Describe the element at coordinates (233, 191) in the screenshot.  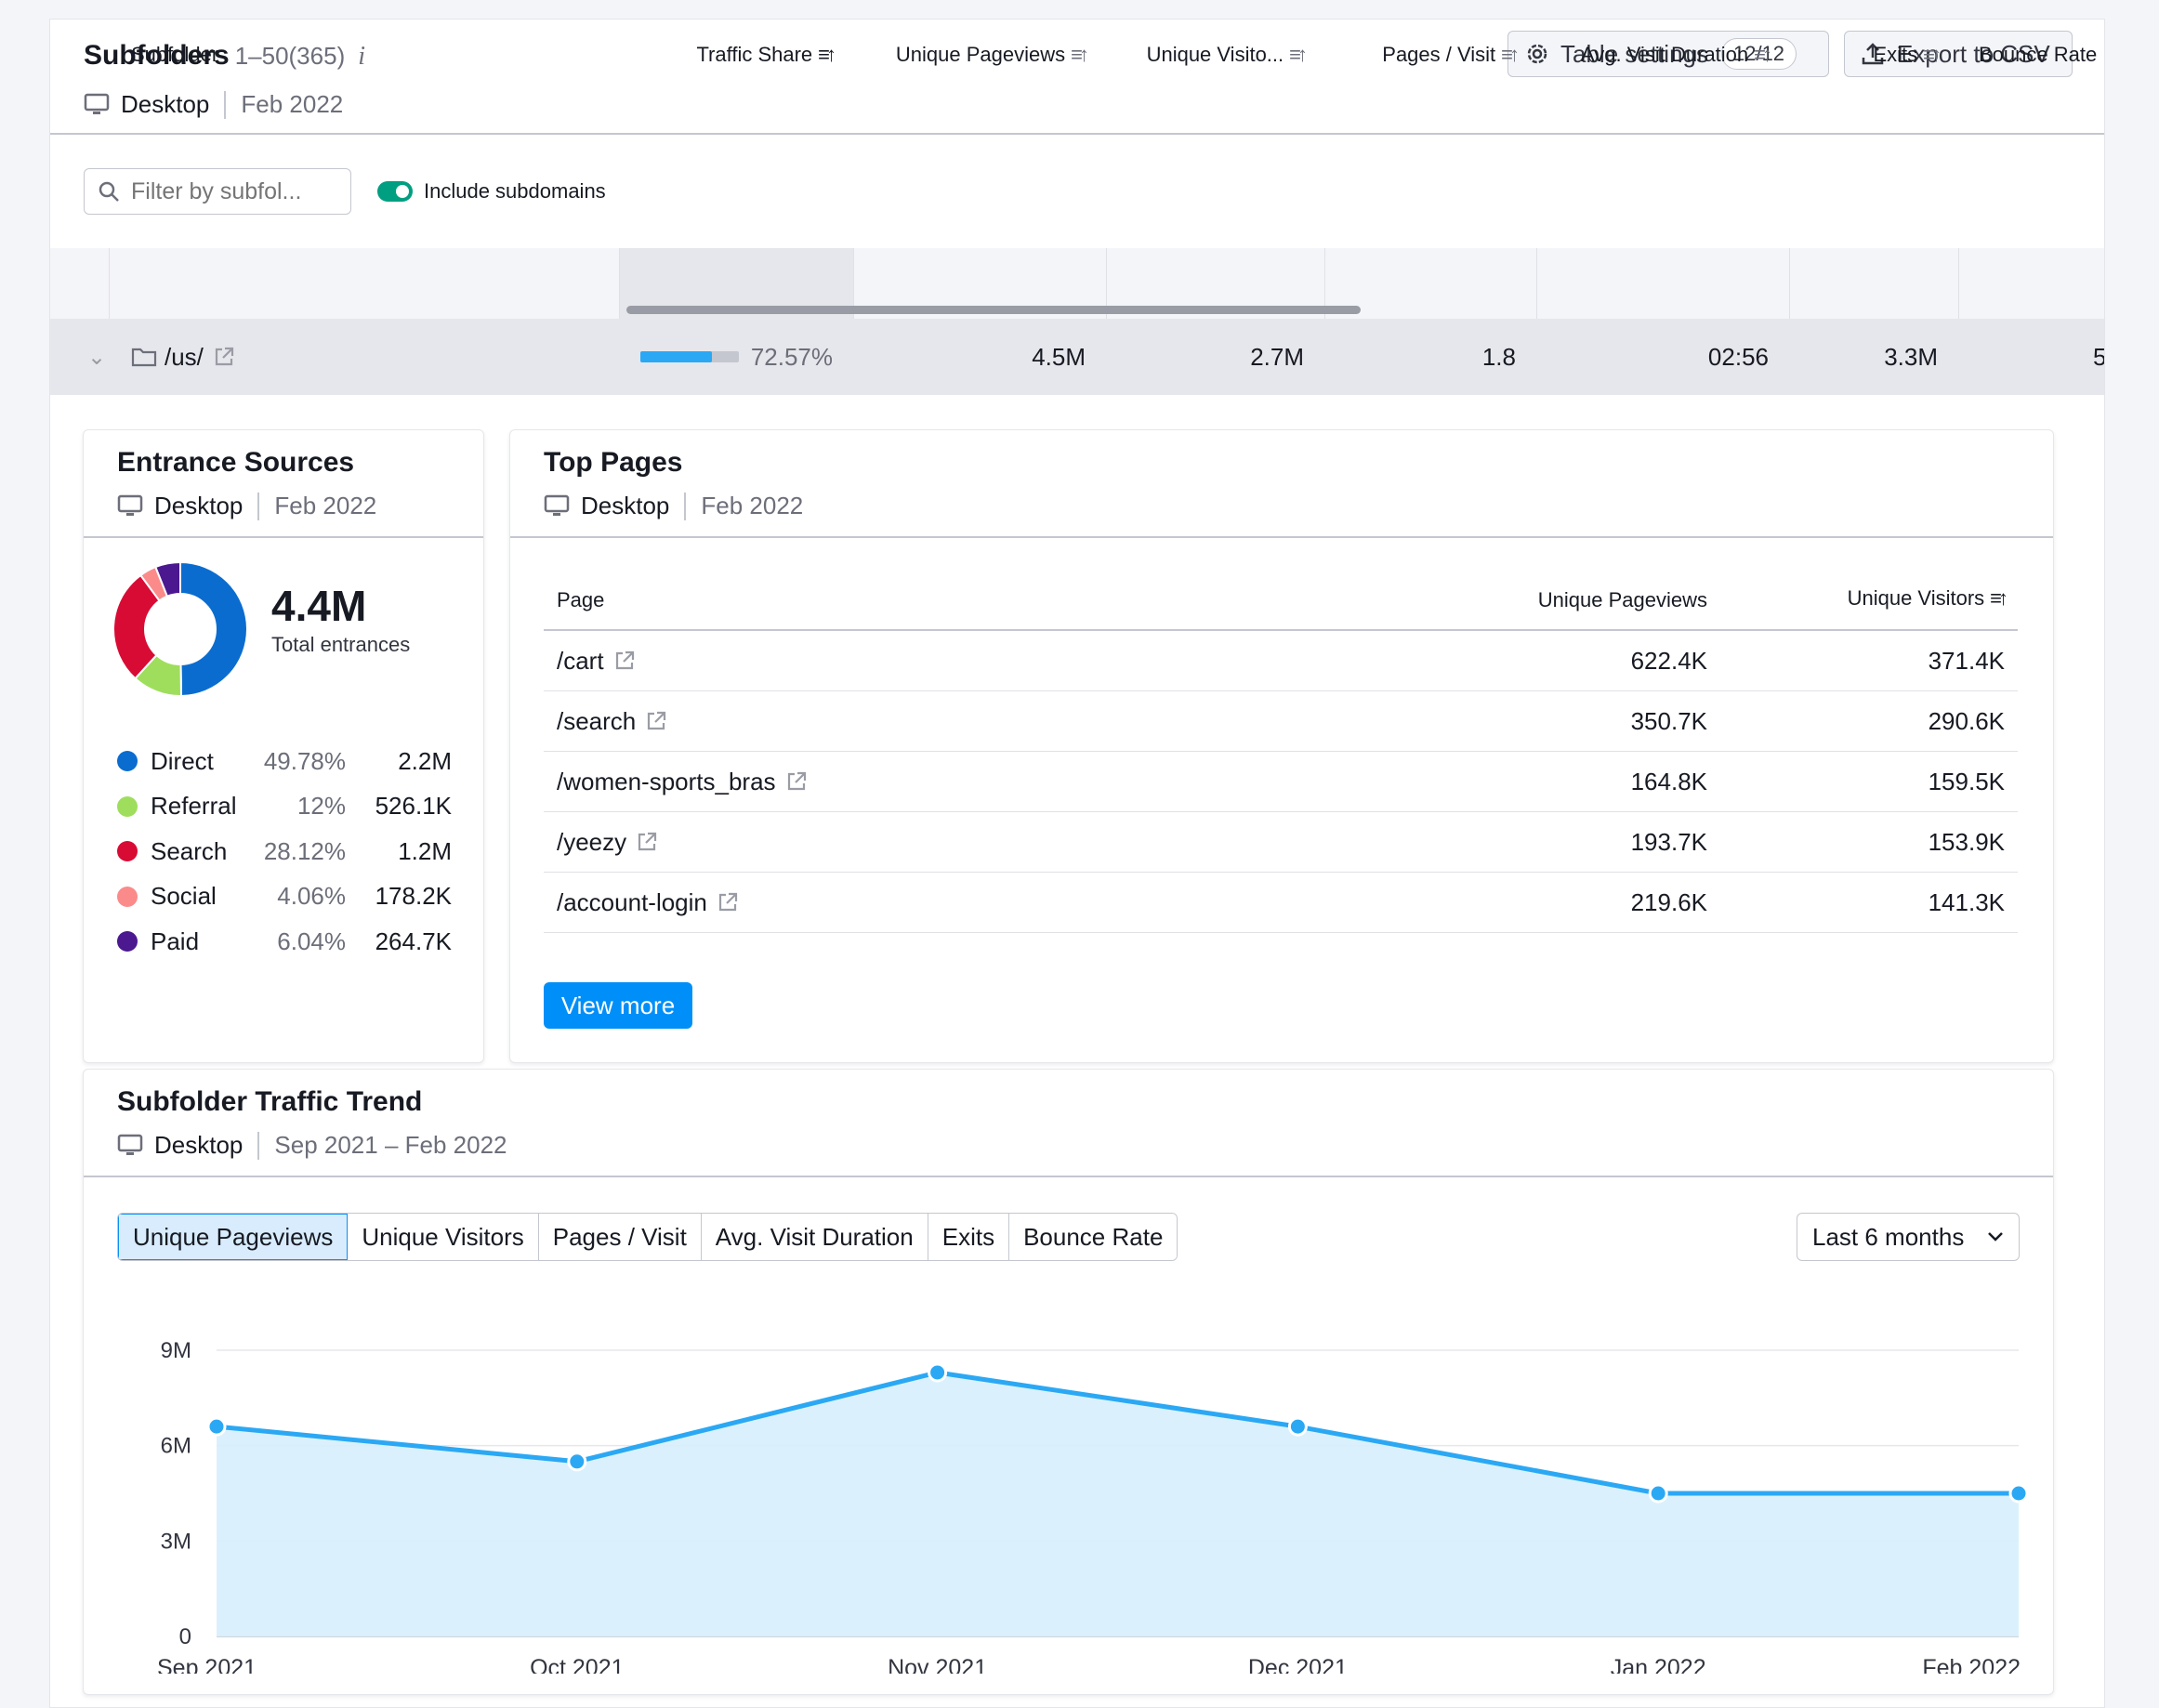
I see `filter-input` at that location.